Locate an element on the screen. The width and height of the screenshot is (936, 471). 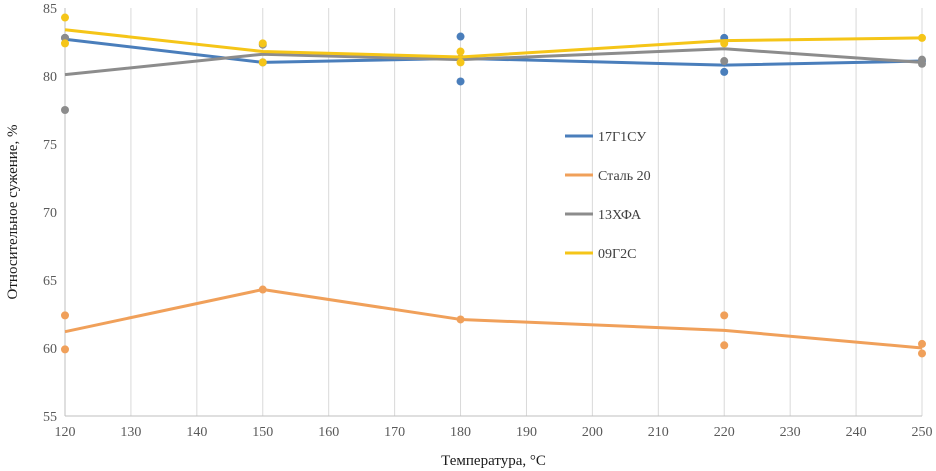
x-tick-label: 210 is located at coordinates (658, 432).